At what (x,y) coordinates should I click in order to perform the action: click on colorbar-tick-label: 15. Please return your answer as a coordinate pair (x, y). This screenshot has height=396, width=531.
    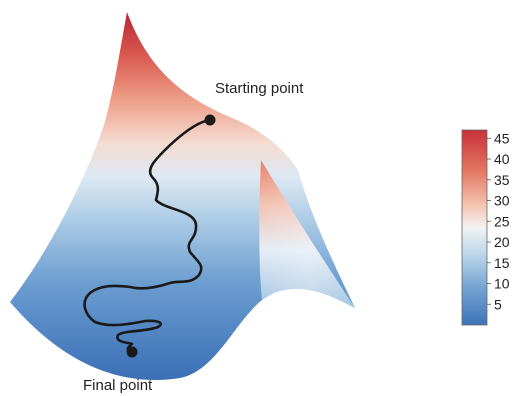
    Looking at the image, I should click on (502, 263).